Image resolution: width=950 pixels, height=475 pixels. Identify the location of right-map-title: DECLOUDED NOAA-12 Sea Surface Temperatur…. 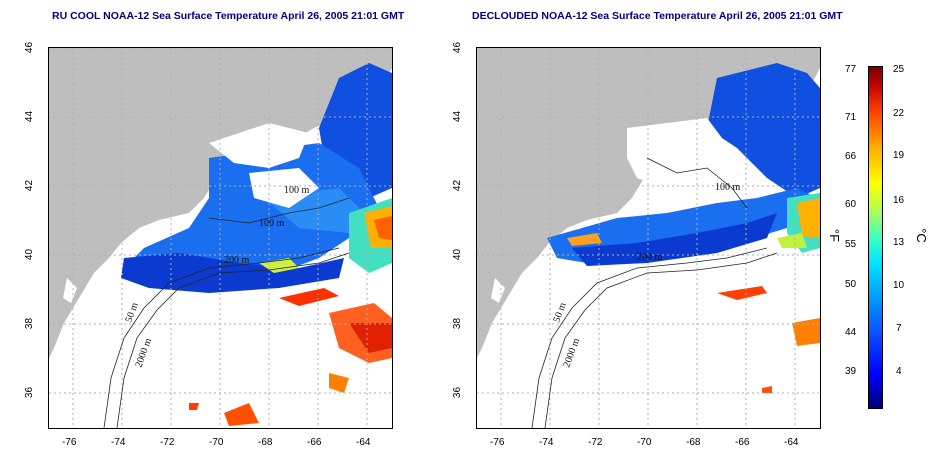
(657, 16).